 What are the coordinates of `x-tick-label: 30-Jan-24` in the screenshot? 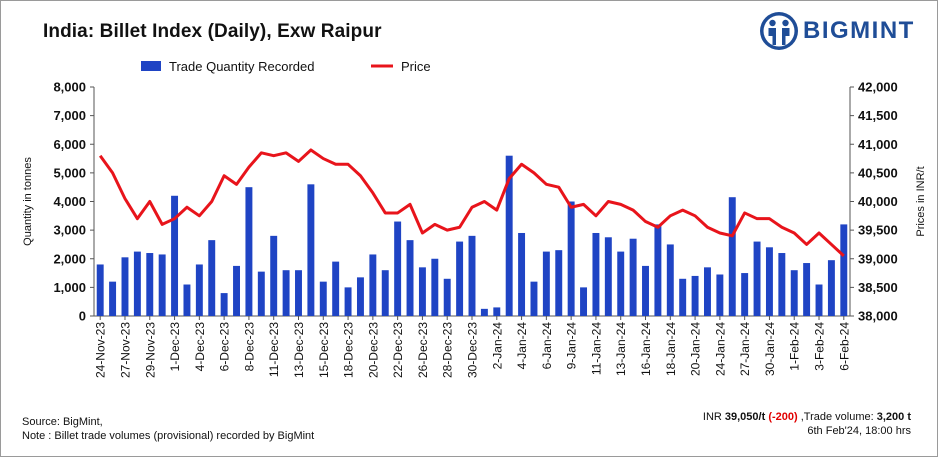 It's located at (770, 349).